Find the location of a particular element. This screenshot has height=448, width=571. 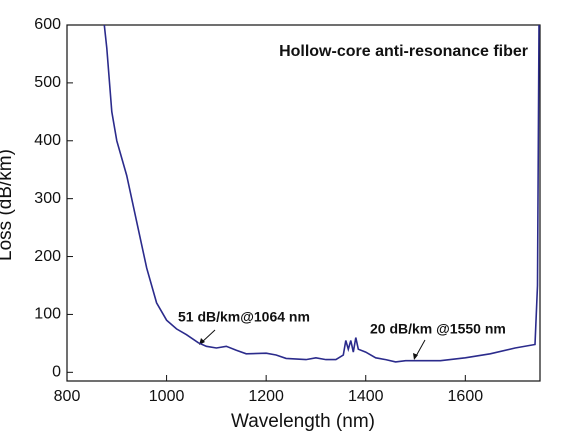

annotation: 51 dB/km@1064 nm is located at coordinates (244, 317).